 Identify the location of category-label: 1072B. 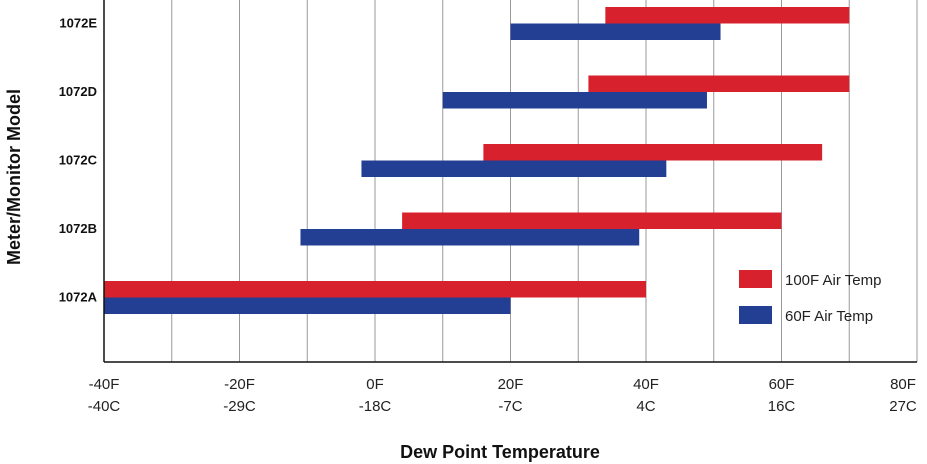
(78, 228).